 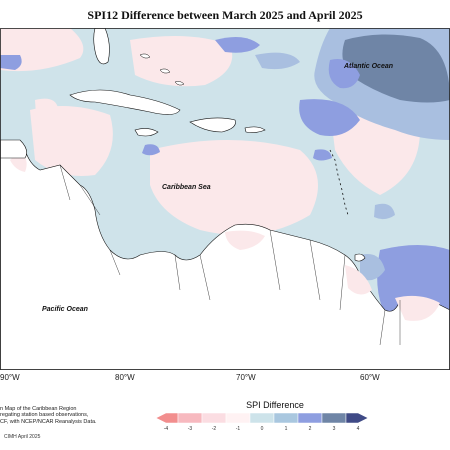 I want to click on legend-tick-label: 1, so click(x=286, y=429).